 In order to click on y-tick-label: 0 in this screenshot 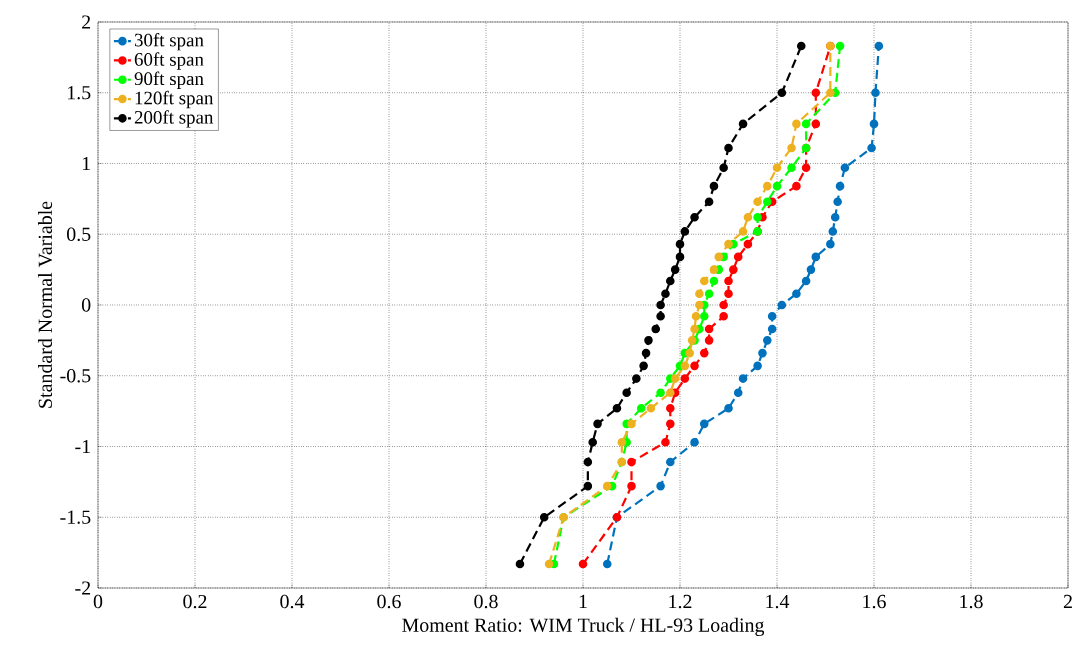, I will do `click(86, 305)`.